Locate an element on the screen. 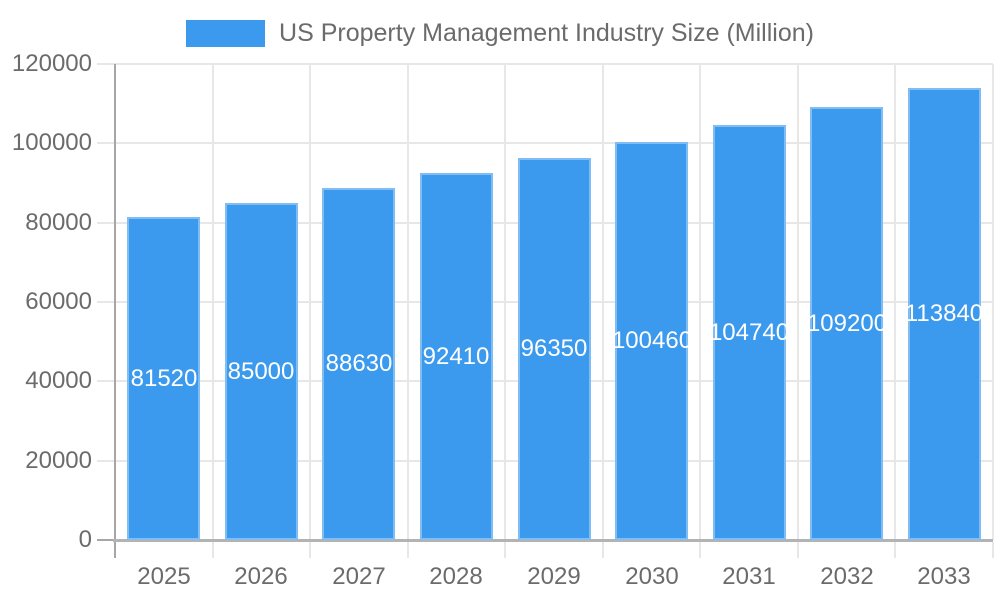 This screenshot has width=1000, height=600. bar-2033 is located at coordinates (944, 314).